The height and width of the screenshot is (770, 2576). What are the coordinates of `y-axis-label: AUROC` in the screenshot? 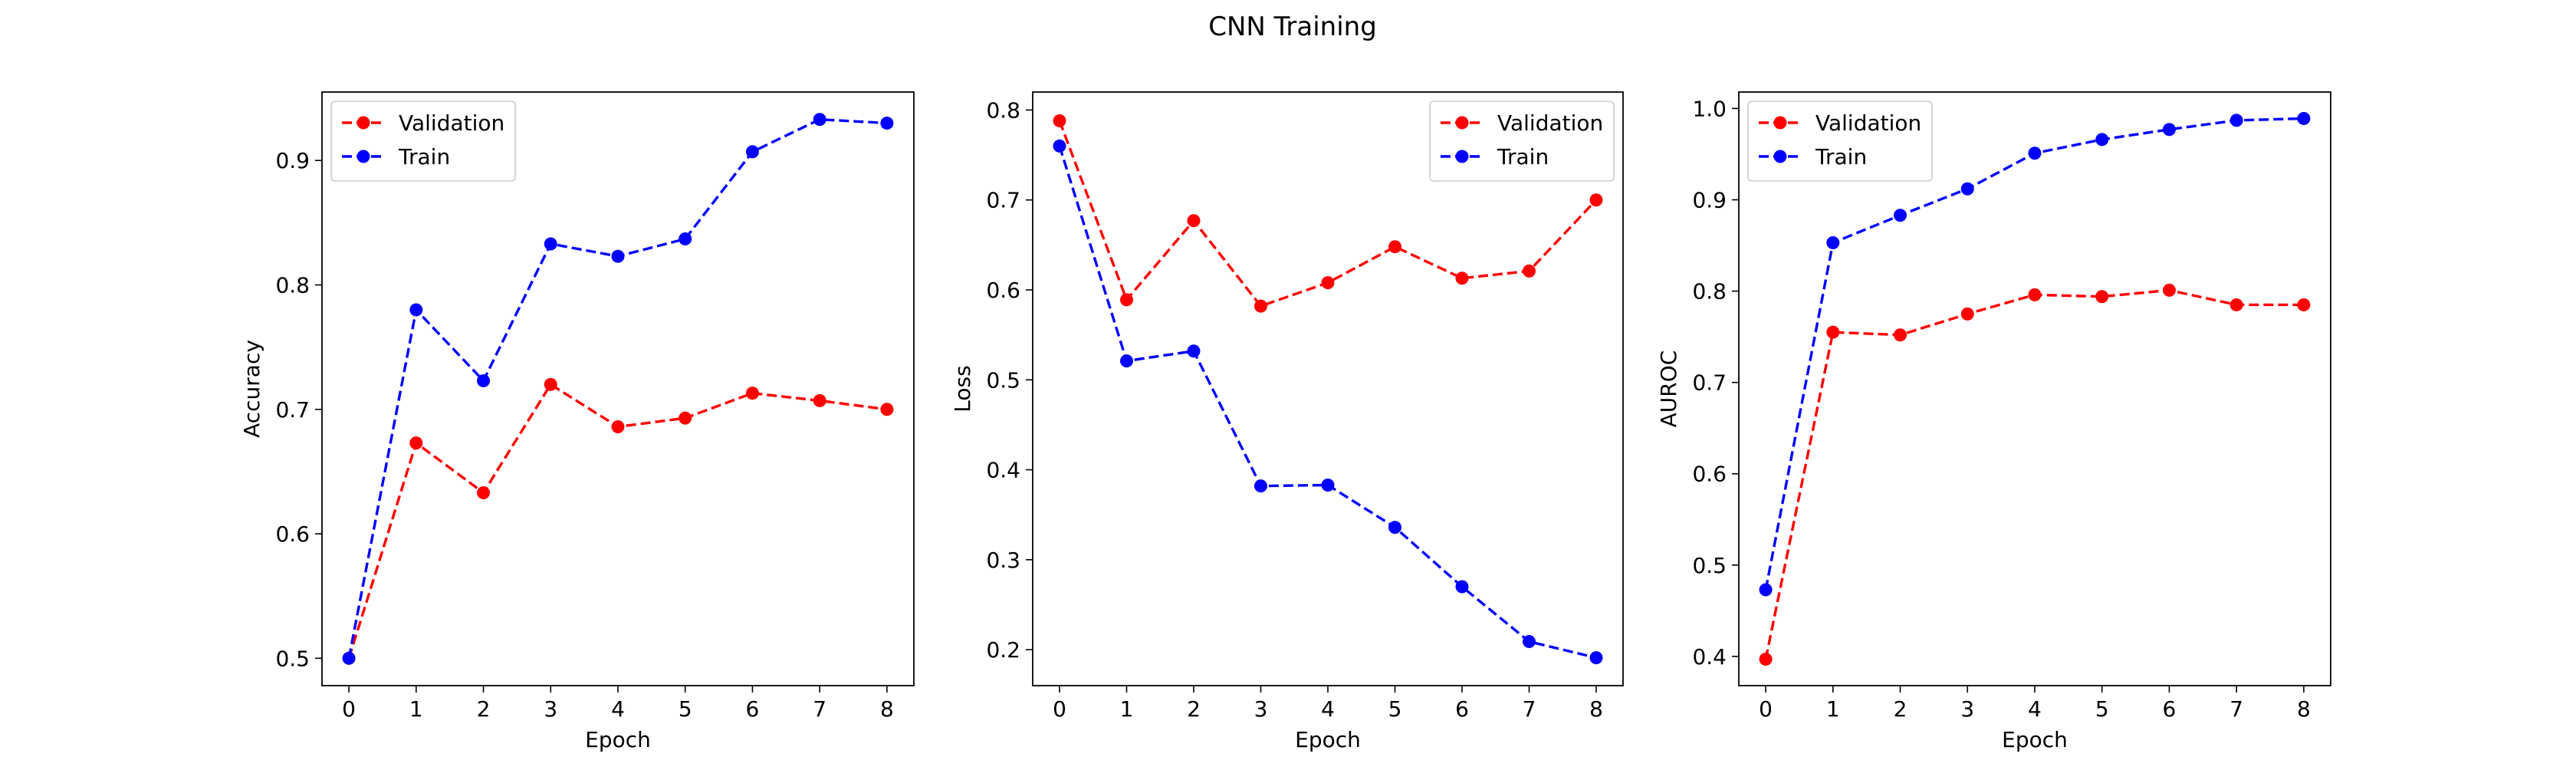 It's located at (1669, 389).